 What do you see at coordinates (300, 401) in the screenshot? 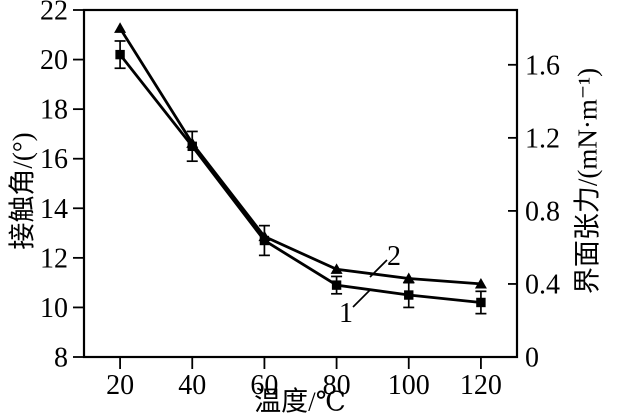
I see `x-axis-title: 温度/℃` at bounding box center [300, 401].